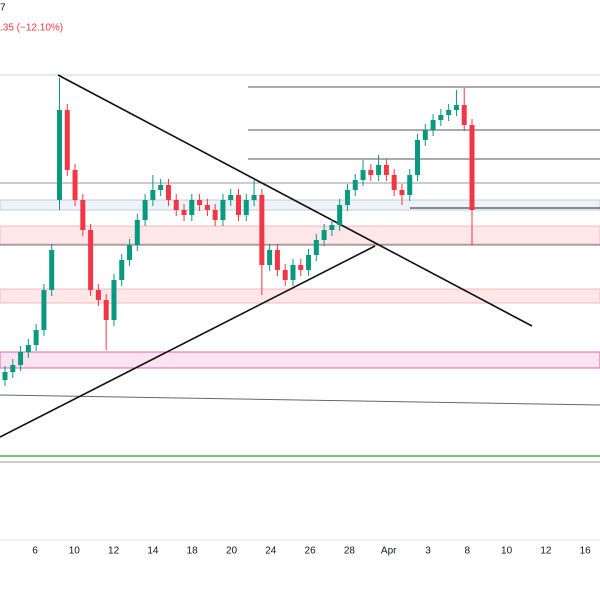  What do you see at coordinates (428, 551) in the screenshot?
I see `x-tick-label: 3` at bounding box center [428, 551].